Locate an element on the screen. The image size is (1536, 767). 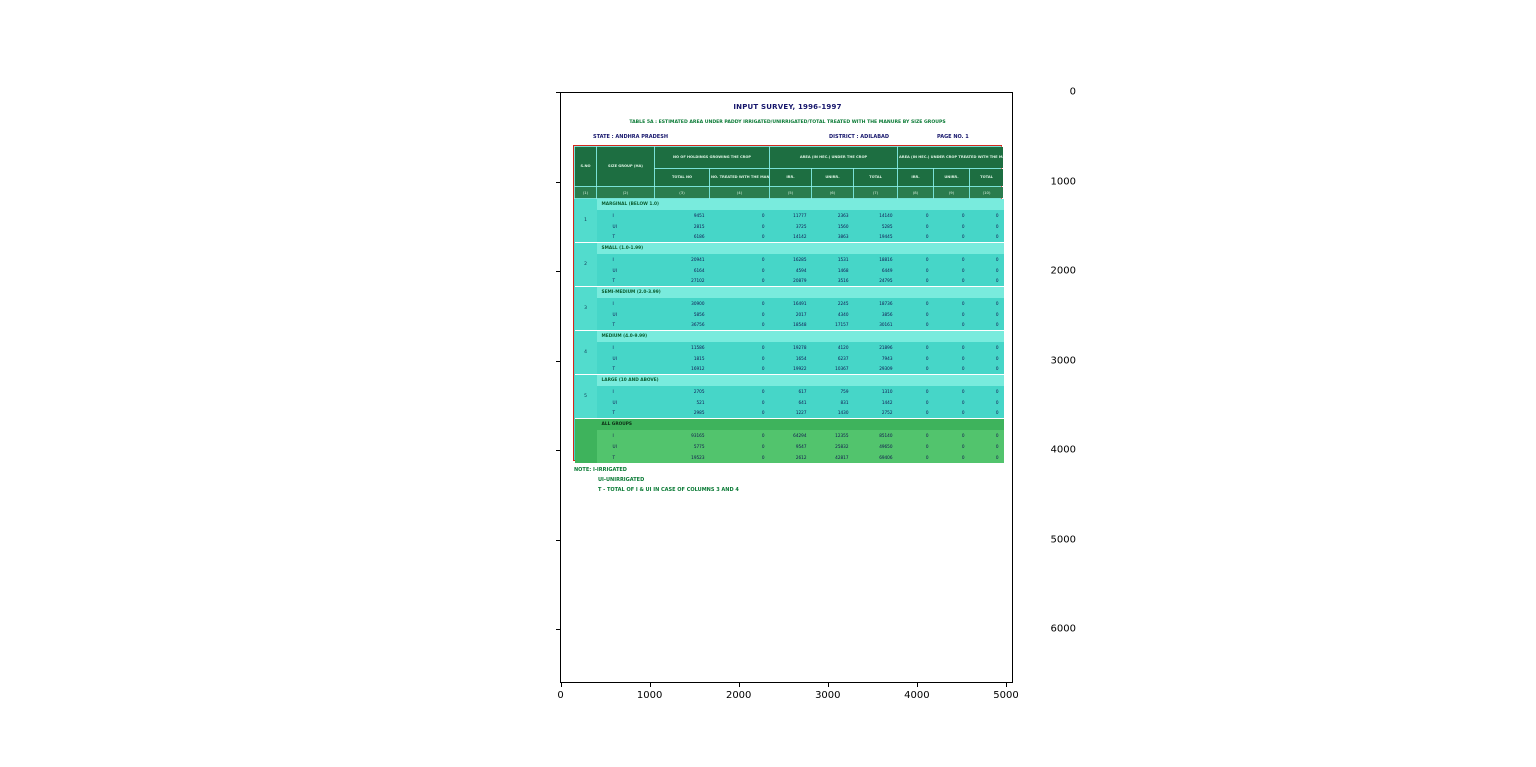
table-row: T 27102 0 20879 3516 24795 0 0 0 is located at coordinates (789, 281).